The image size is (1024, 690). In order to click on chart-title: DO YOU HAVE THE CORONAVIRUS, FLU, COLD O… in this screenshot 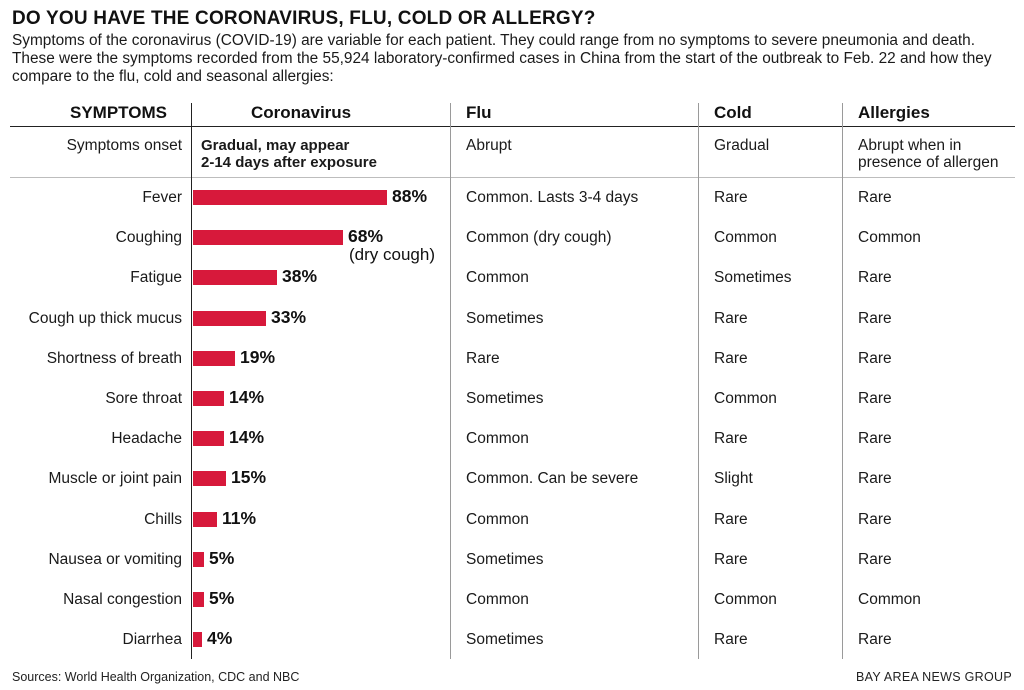, I will do `click(304, 18)`.